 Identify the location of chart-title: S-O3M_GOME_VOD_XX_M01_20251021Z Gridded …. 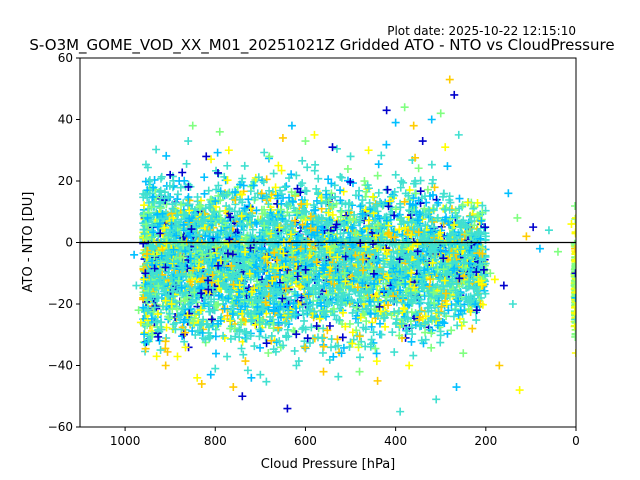
(321, 45).